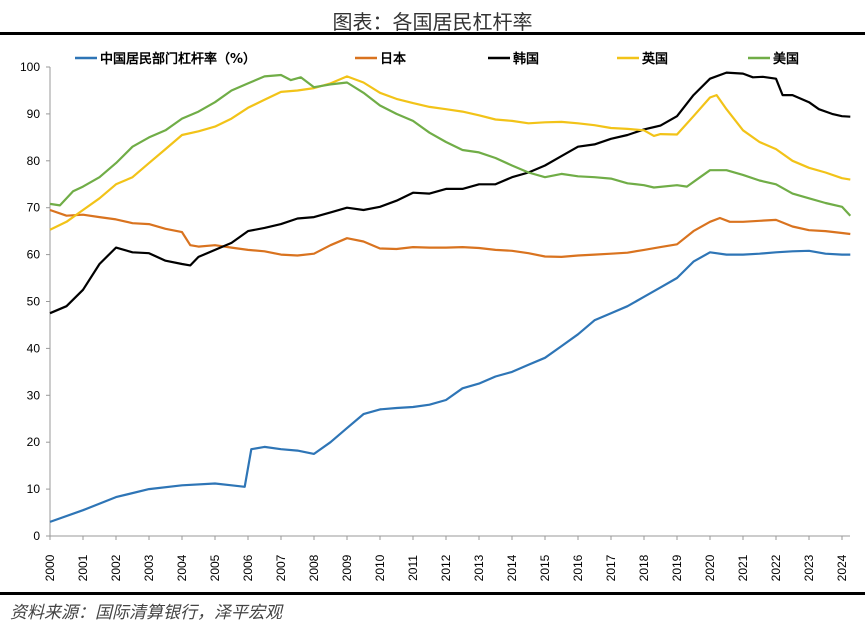  Describe the element at coordinates (30, 67) in the screenshot. I see `y-tick-label: 100` at that location.